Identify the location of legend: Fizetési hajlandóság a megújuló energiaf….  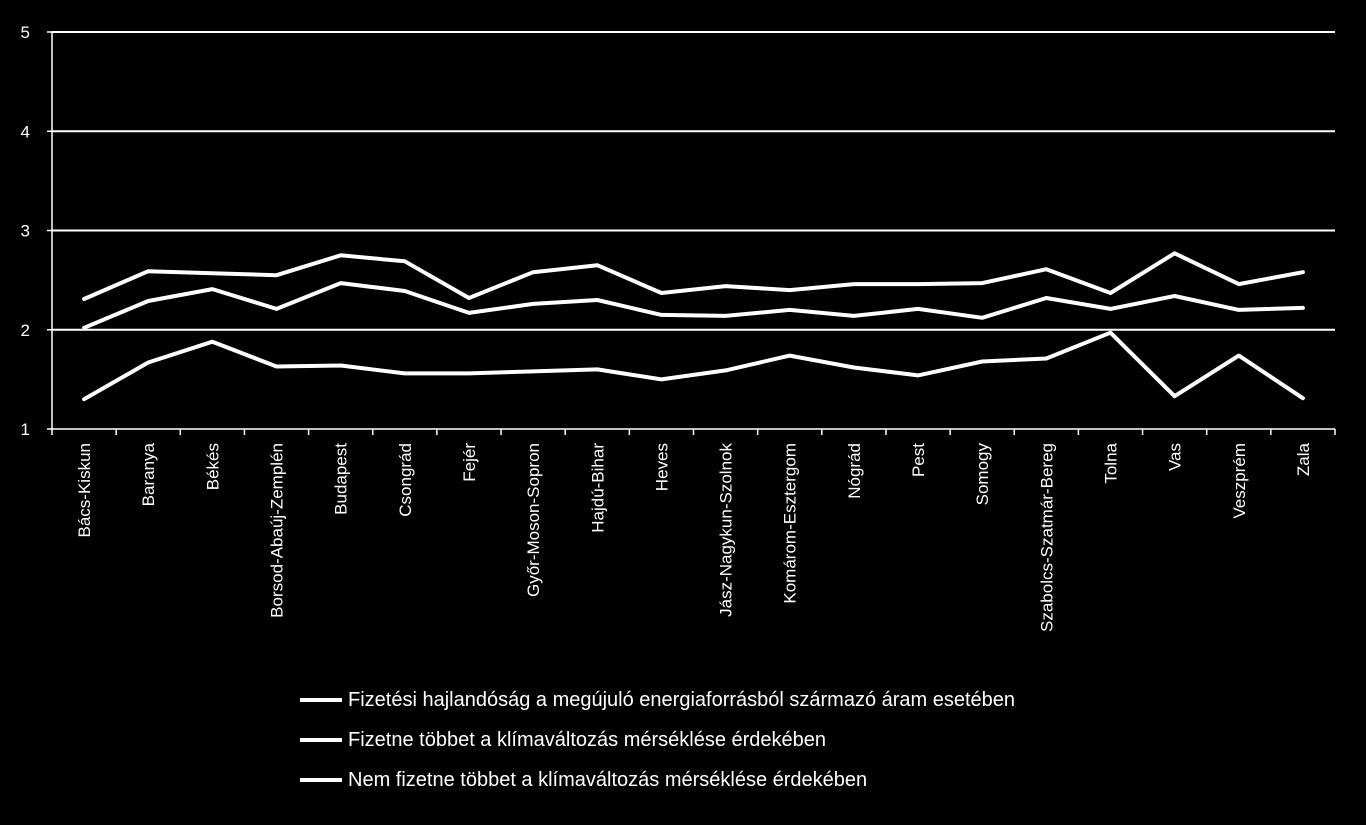
(750, 740).